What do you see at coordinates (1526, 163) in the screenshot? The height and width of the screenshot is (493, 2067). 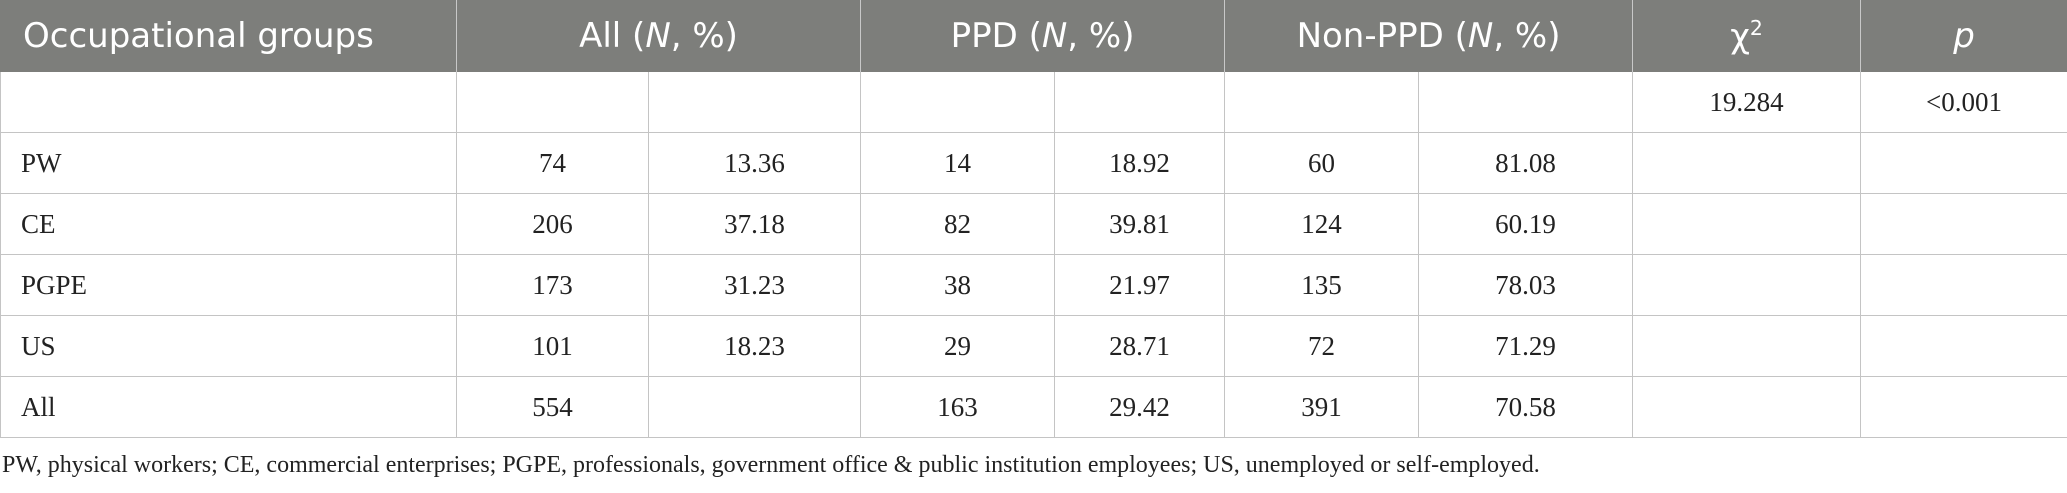 I see `non-ppd-pct: 81.08` at bounding box center [1526, 163].